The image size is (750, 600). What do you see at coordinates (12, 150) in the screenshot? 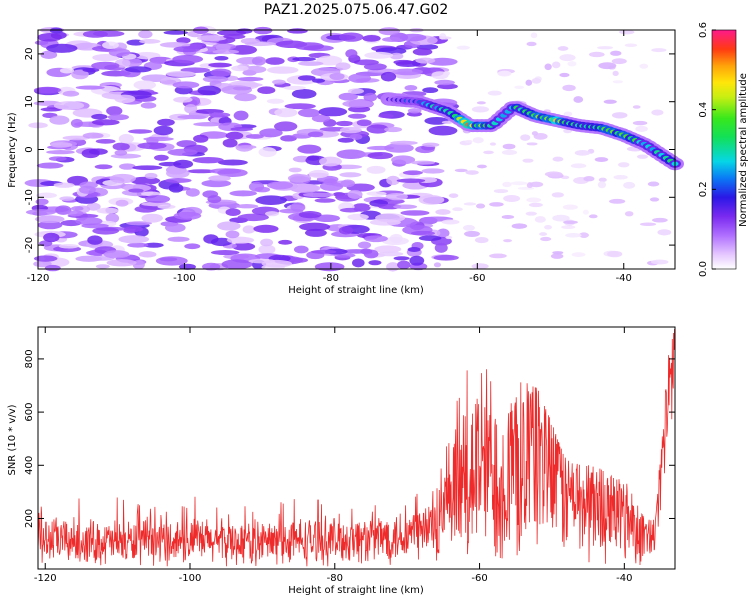
I see `spectrogram-ylabel: Frequency (Hz)` at bounding box center [12, 150].